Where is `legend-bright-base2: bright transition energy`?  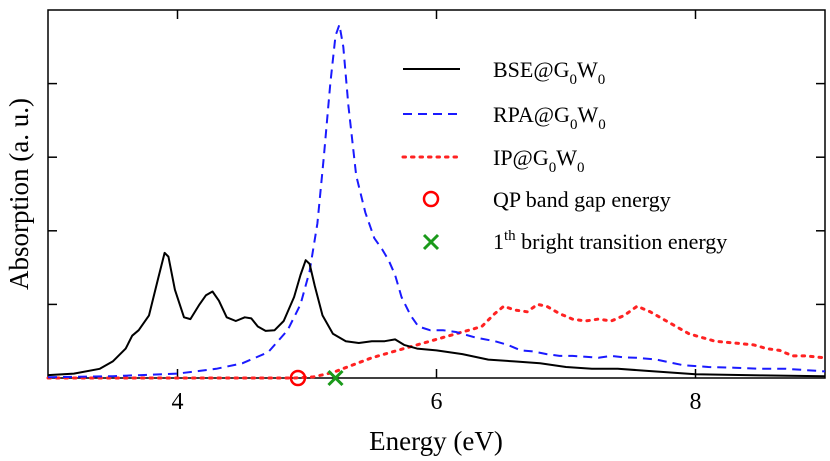
legend-bright-base2: bright transition energy is located at coordinates (622, 241).